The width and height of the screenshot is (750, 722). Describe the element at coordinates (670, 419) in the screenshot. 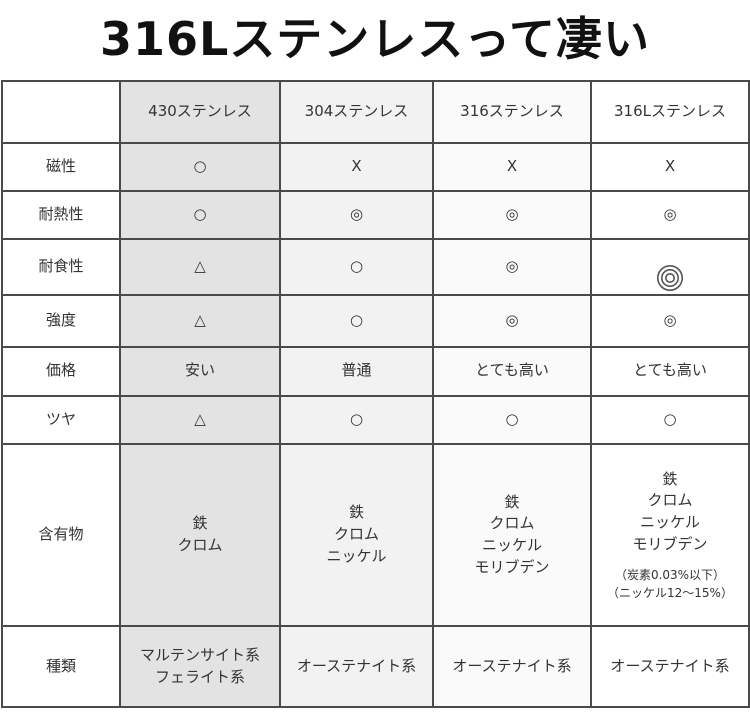

I see `cell-gloss-316l: ○` at that location.